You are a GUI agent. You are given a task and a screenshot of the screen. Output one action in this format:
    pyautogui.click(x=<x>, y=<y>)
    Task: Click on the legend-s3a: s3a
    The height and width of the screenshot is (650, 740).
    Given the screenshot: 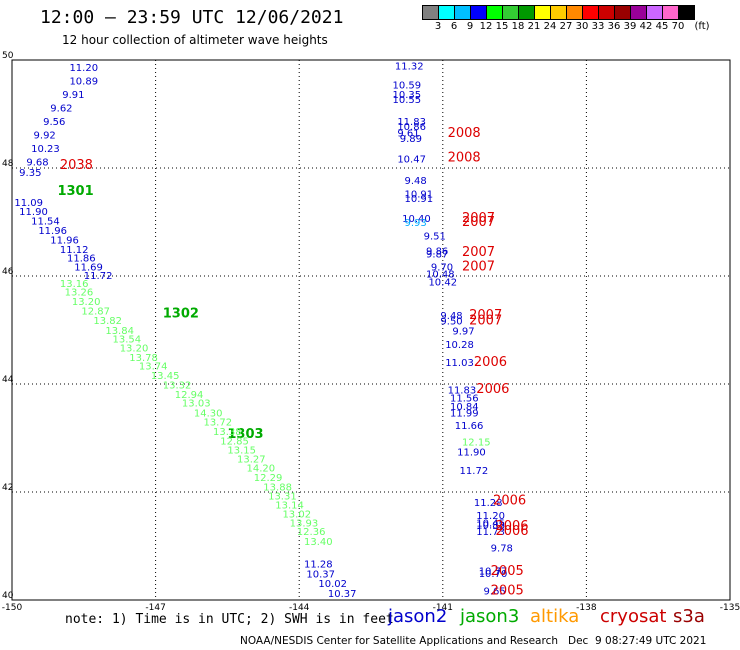 What is the action you would take?
    pyautogui.click(x=689, y=616)
    